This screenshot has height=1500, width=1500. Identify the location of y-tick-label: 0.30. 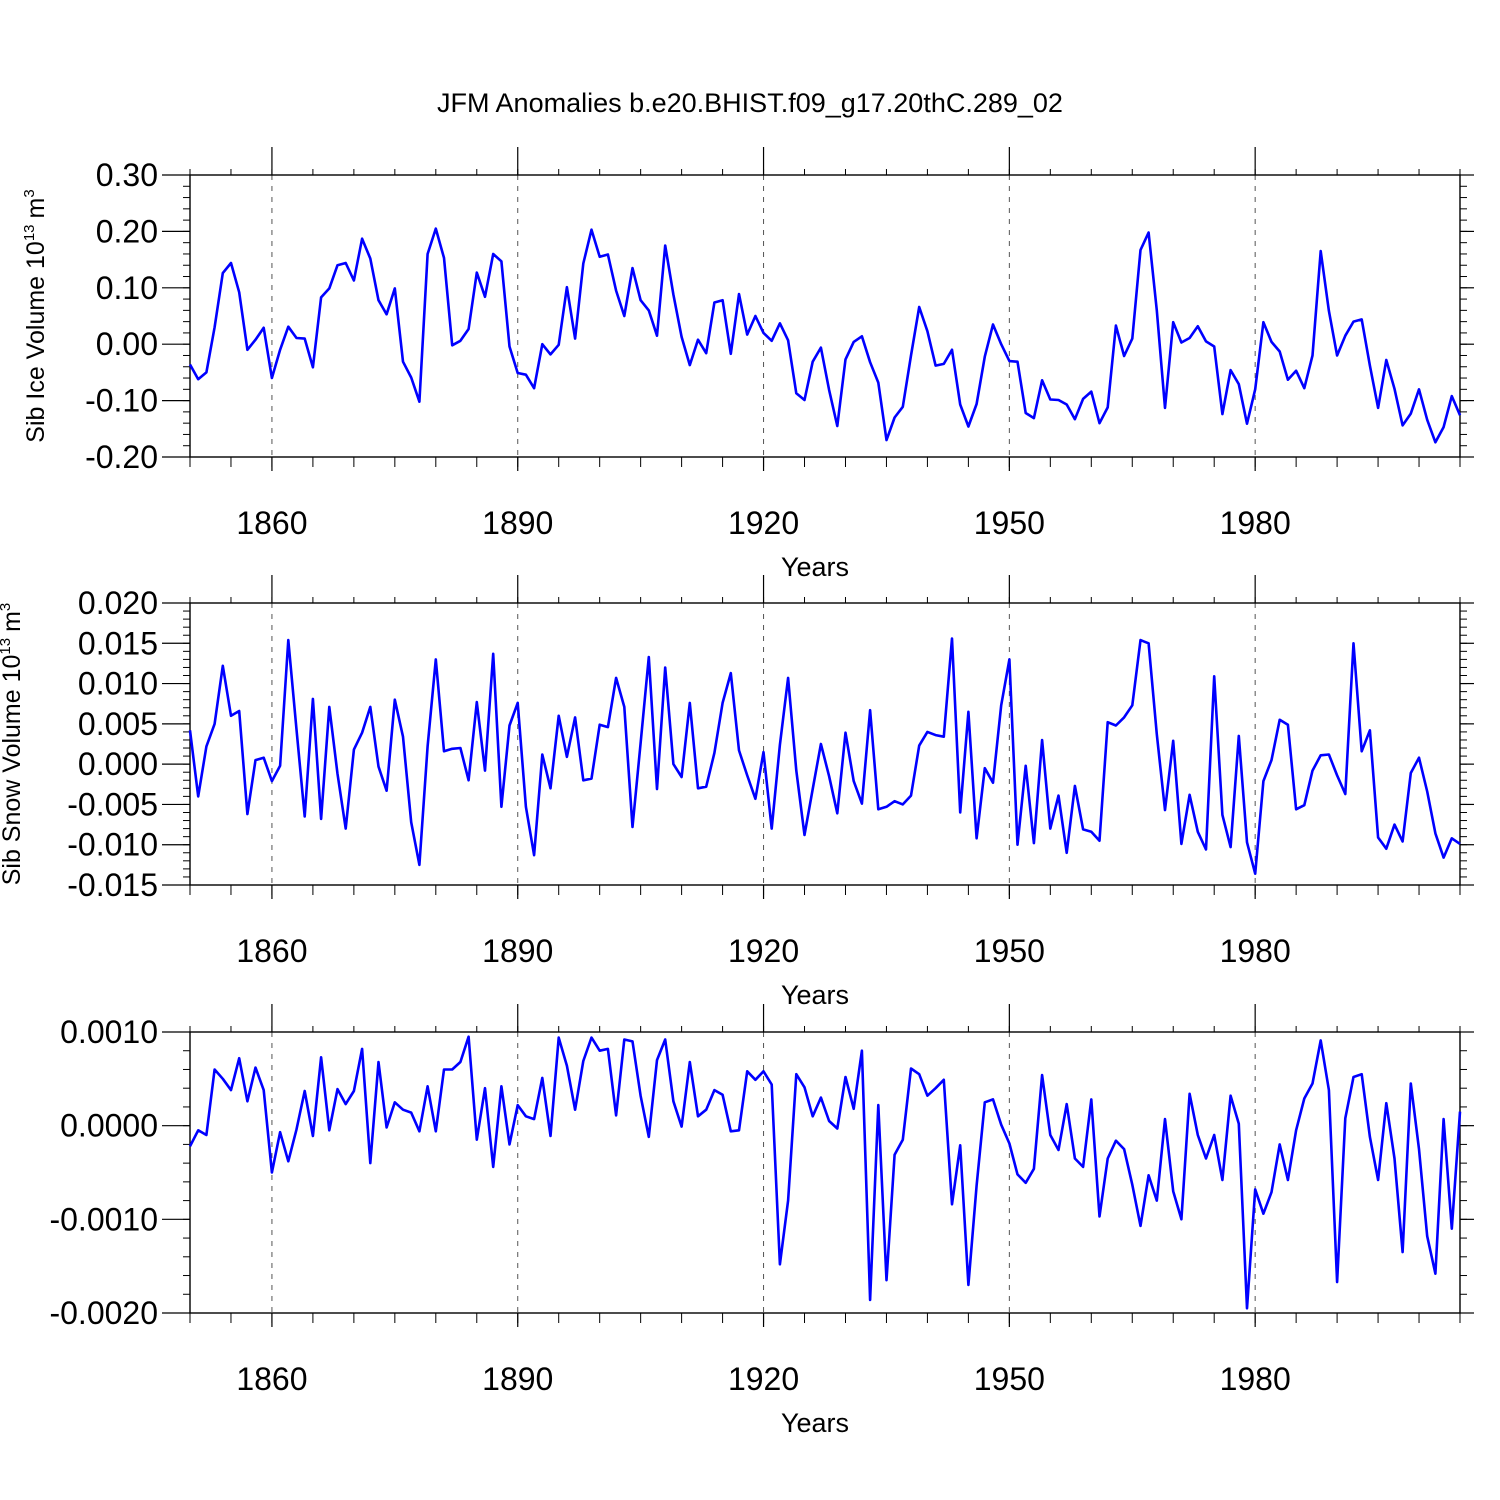
(127, 175).